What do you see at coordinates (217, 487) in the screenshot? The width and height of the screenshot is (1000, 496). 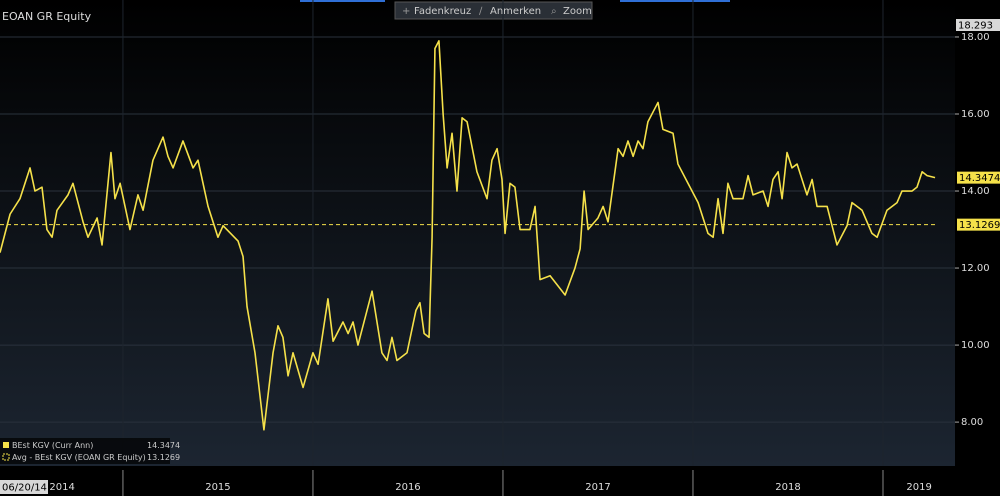 I see `x-tick-label: 2015` at bounding box center [217, 487].